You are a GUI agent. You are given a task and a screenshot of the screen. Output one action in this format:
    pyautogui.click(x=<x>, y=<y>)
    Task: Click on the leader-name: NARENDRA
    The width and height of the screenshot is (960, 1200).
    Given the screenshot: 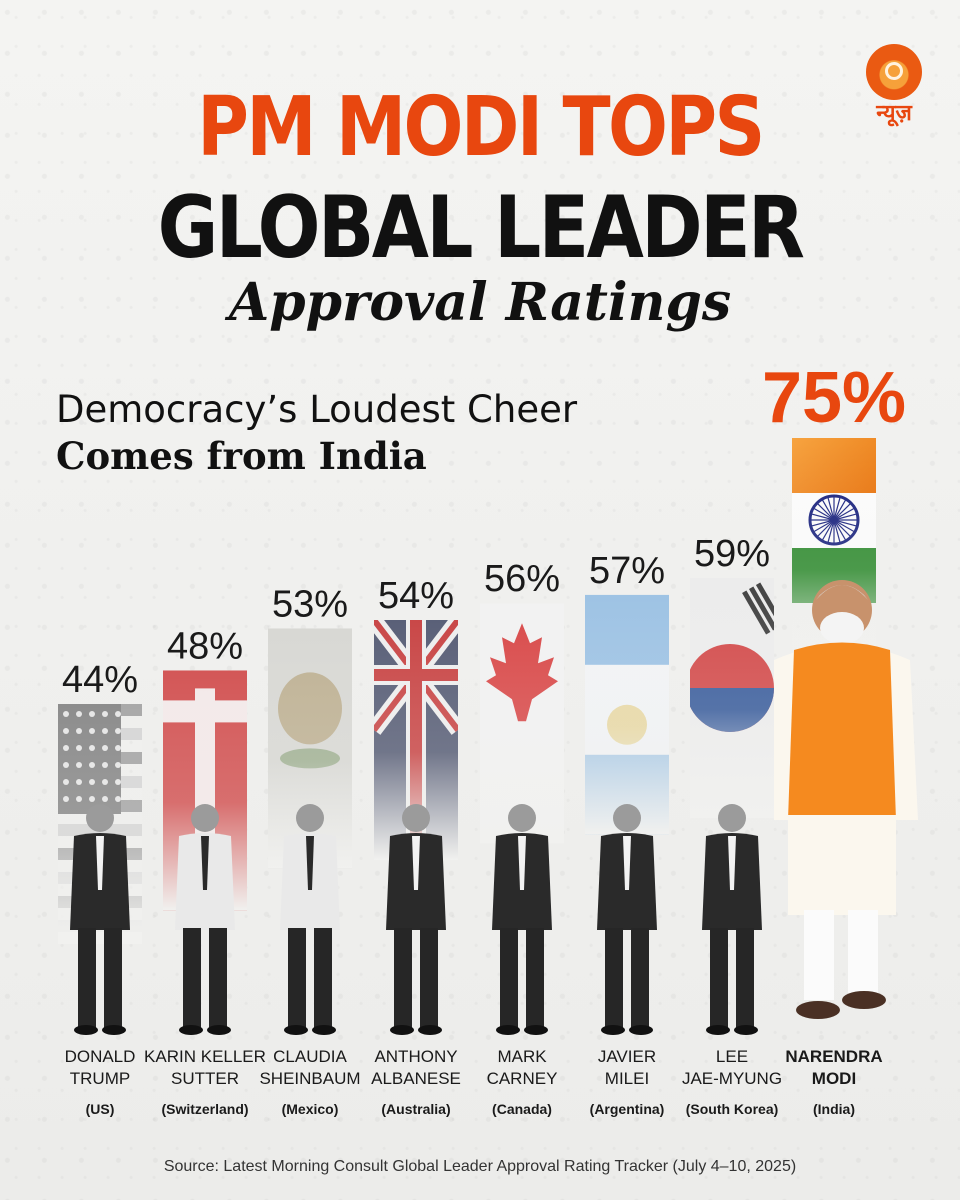 What is the action you would take?
    pyautogui.click(x=833, y=1056)
    